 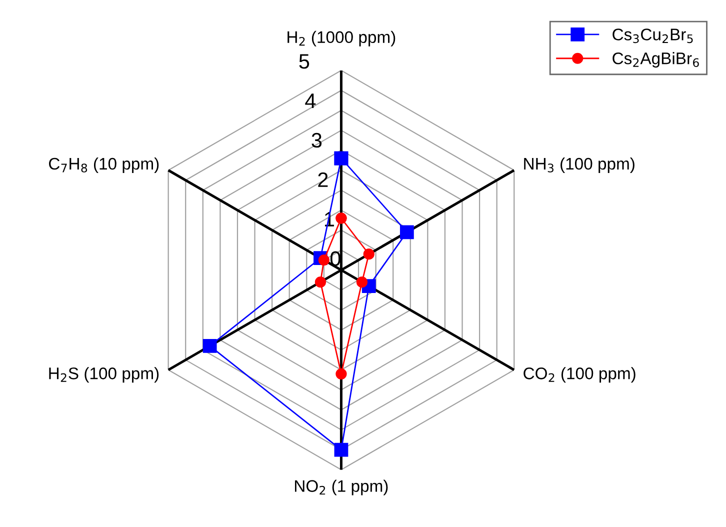 I want to click on y-tick-label: 5, so click(x=304, y=61).